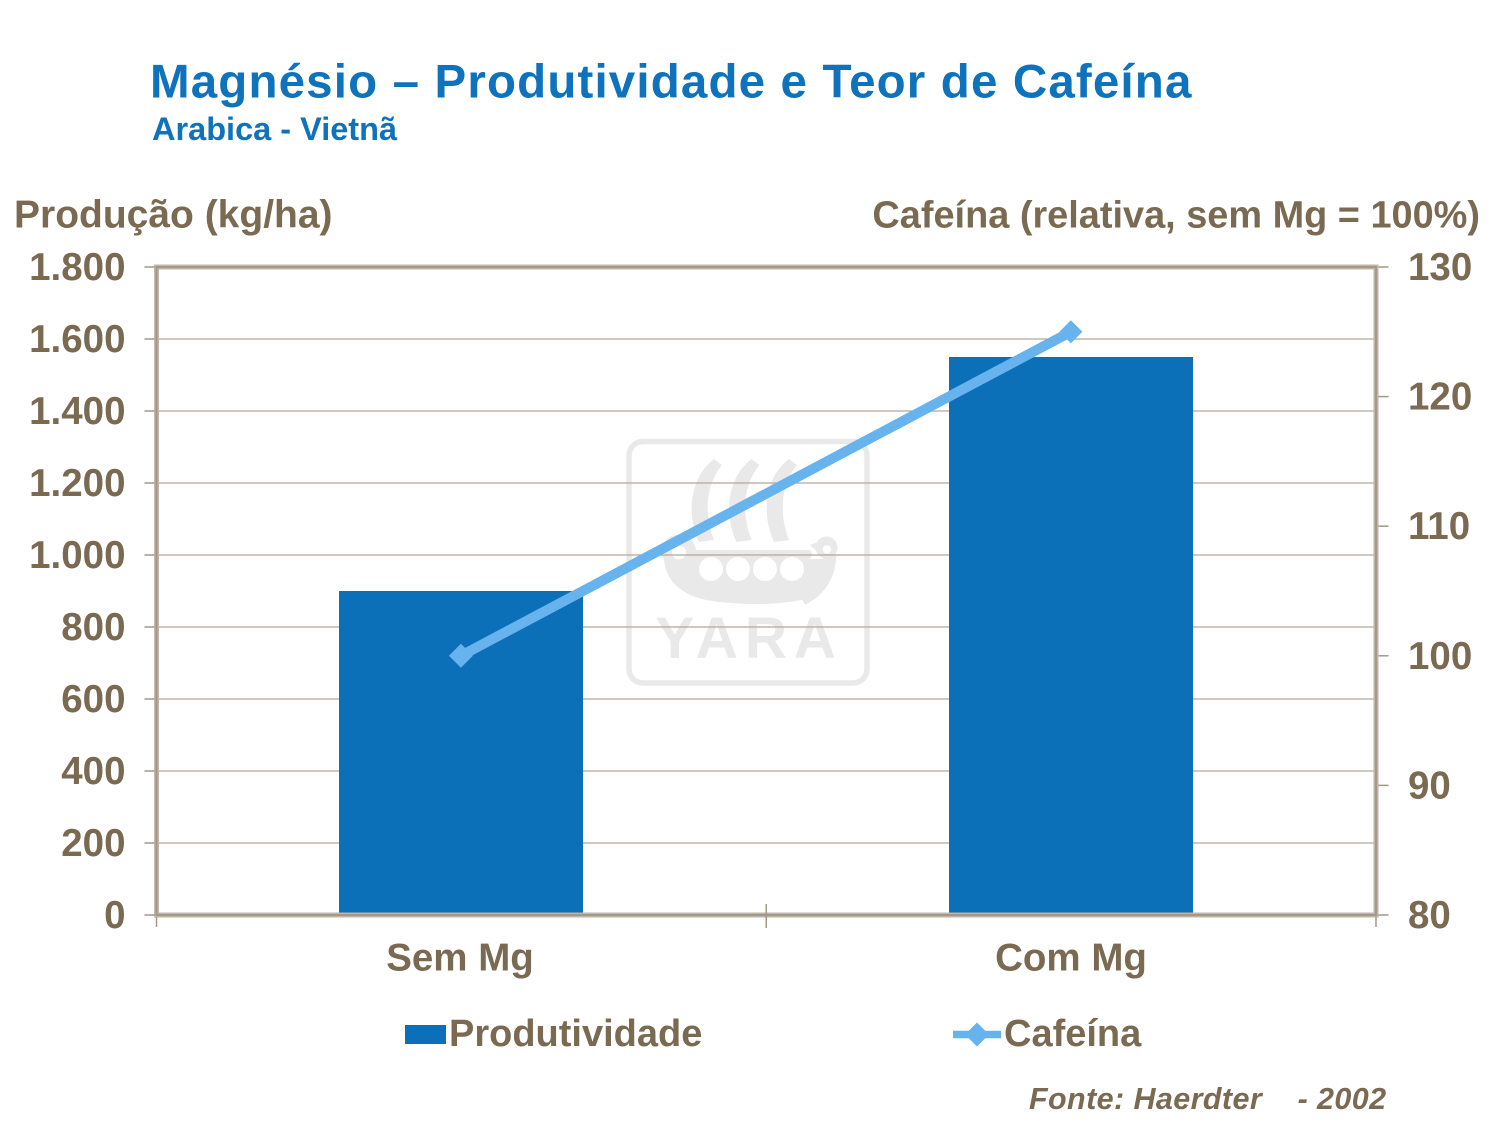 The height and width of the screenshot is (1126, 1501). What do you see at coordinates (275, 129) in the screenshot?
I see `svg-text: Arabica - Vietnã` at bounding box center [275, 129].